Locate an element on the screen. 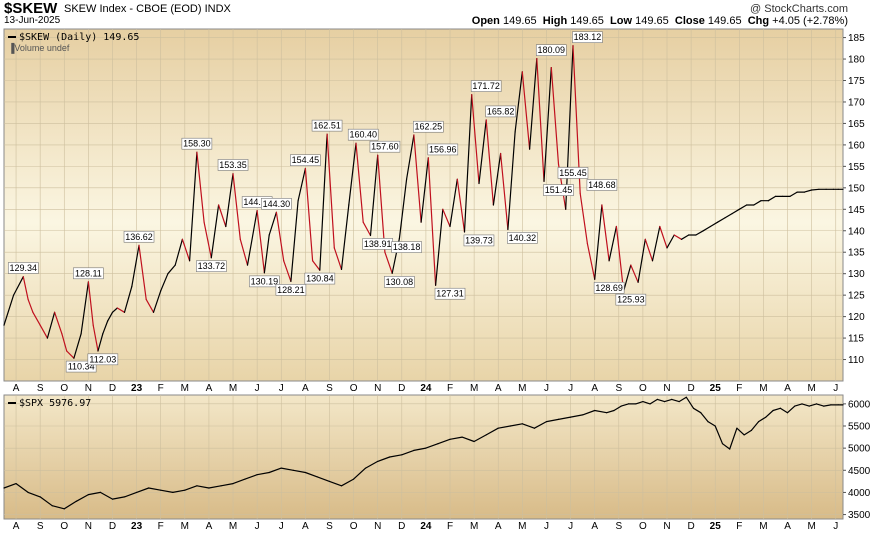 This screenshot has width=878, height=536. data-label: 110.34 is located at coordinates (81, 366).